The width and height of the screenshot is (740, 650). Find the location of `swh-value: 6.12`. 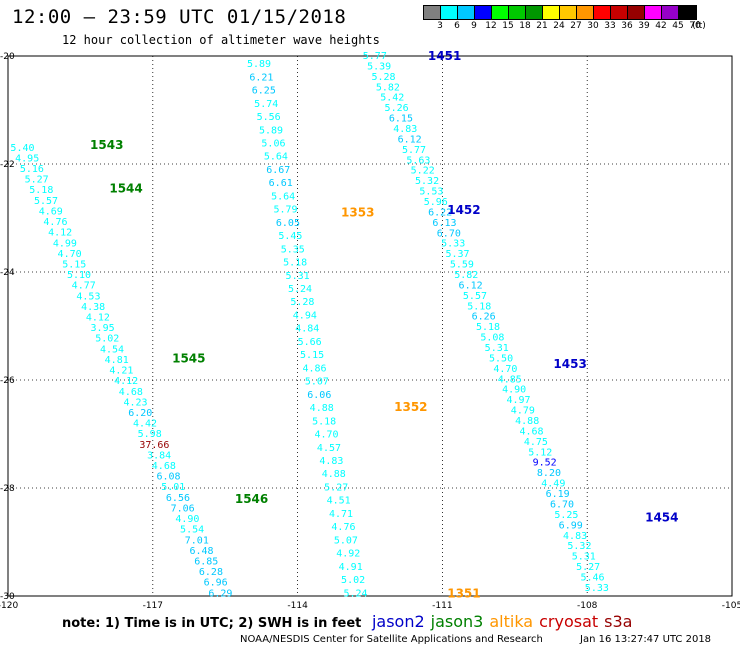

swh-value: 6.12 is located at coordinates (471, 285).